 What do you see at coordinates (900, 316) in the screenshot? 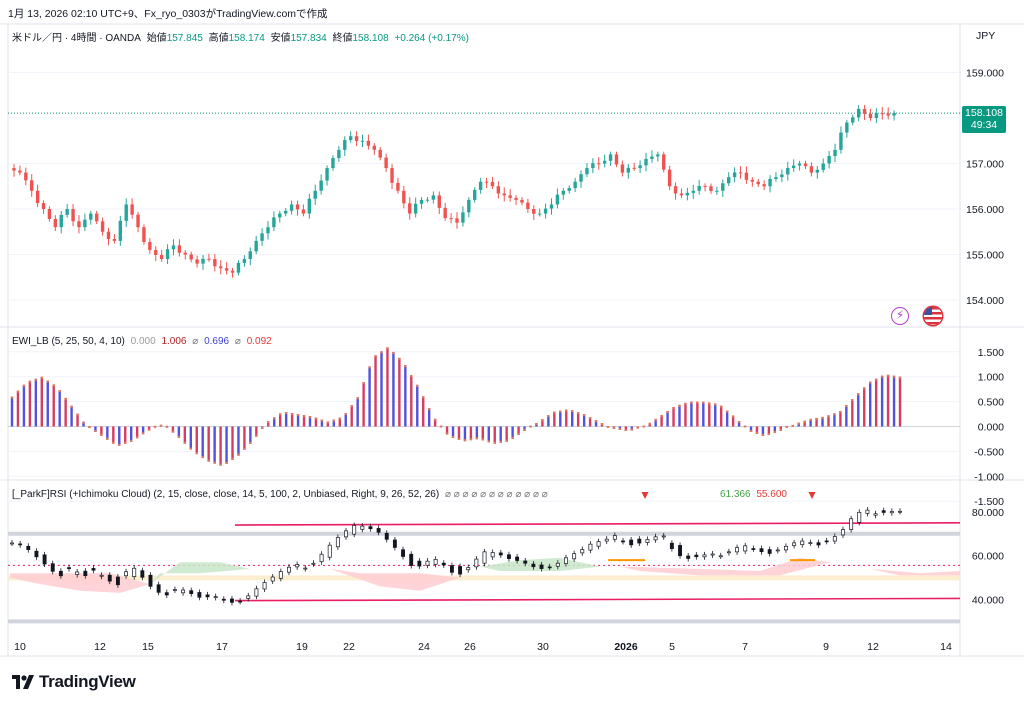
I see `lightning-icon: ⚡` at bounding box center [900, 316].